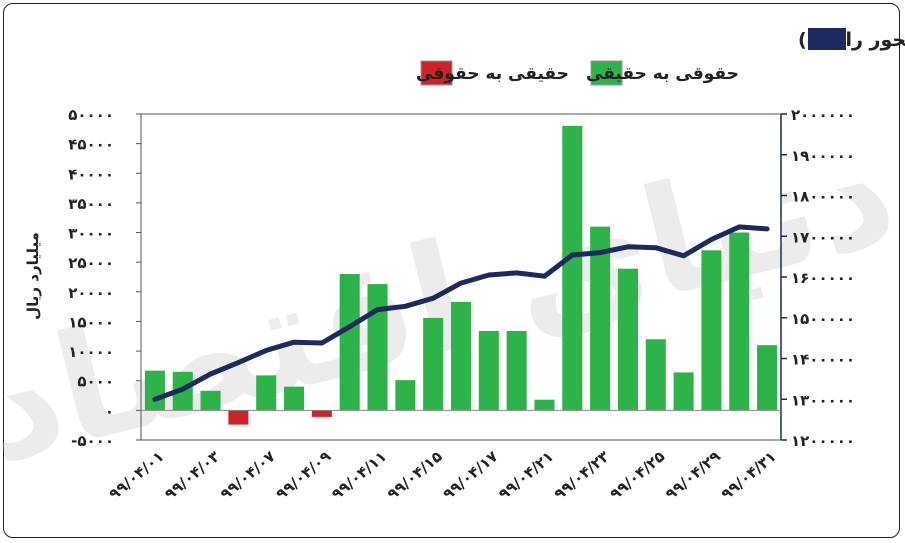 This screenshot has height=543, width=905. What do you see at coordinates (91, 352) in the screenshot?
I see `left-tick-label: ۱۰۰۰۰` at bounding box center [91, 352].